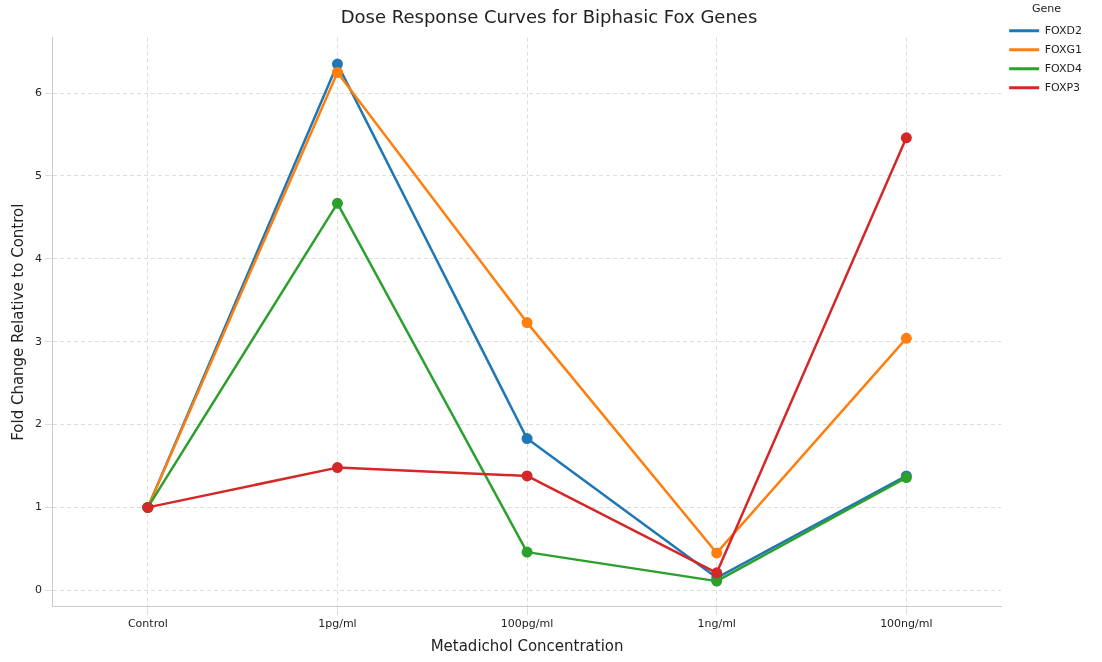 The image size is (1102, 662). What do you see at coordinates (147, 624) in the screenshot?
I see `x-tick-label: Control` at bounding box center [147, 624].